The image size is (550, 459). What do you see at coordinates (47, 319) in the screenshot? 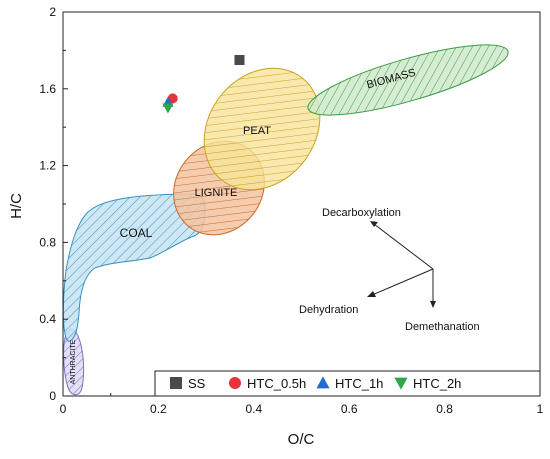
I see `y-tick-label: 0.4` at bounding box center [47, 319].